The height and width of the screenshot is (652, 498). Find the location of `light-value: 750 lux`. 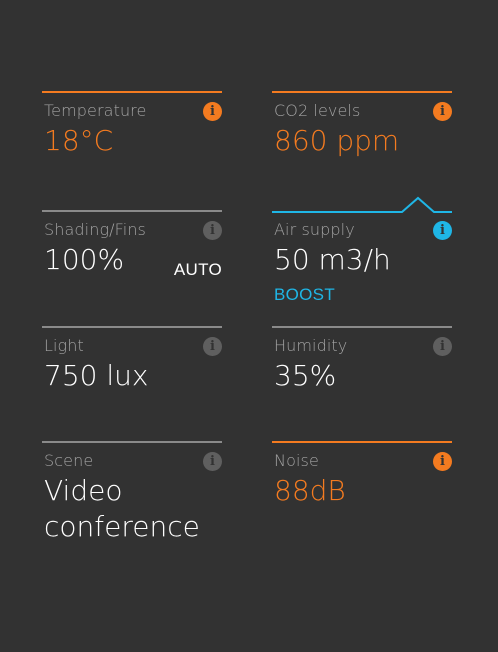

light-value: 750 lux is located at coordinates (96, 375).